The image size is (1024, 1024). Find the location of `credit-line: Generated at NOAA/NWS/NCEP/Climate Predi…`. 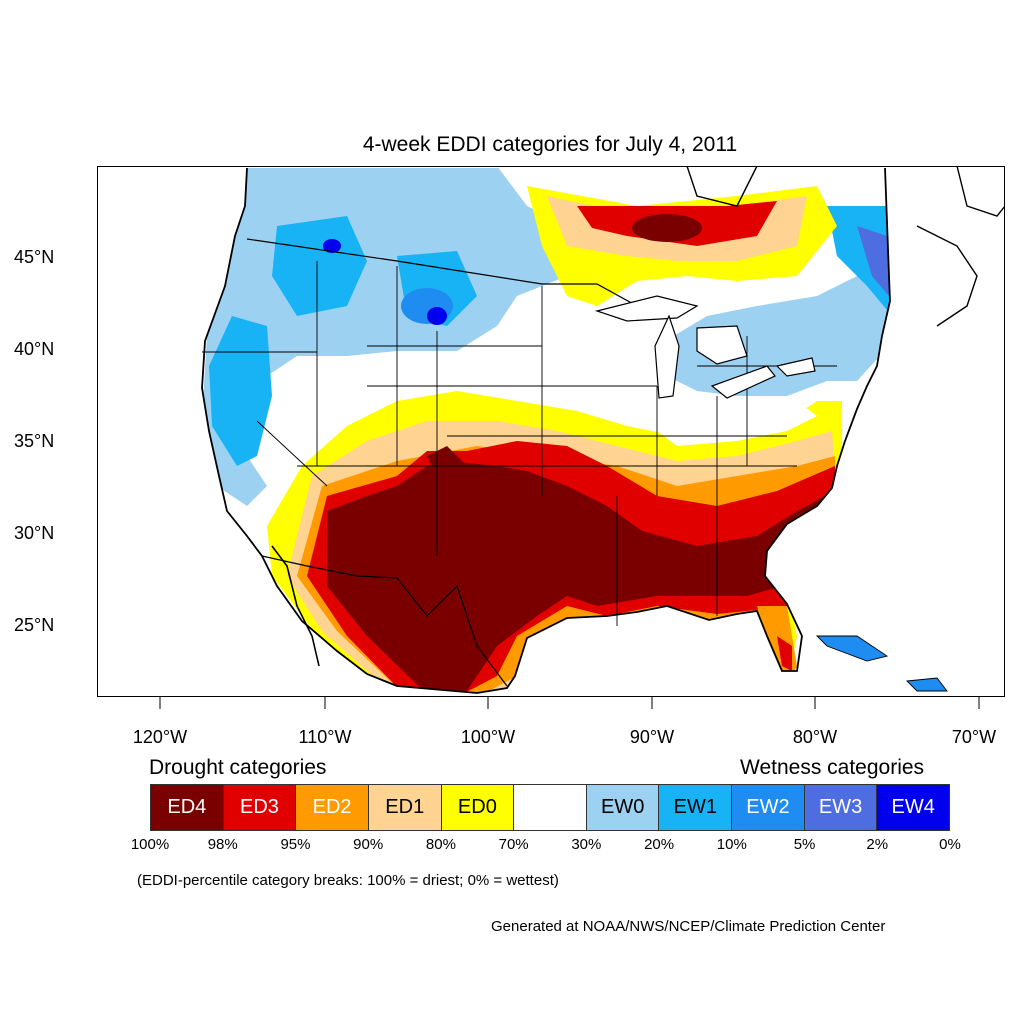

credit-line: Generated at NOAA/NWS/NCEP/Climate Predi… is located at coordinates (688, 926).